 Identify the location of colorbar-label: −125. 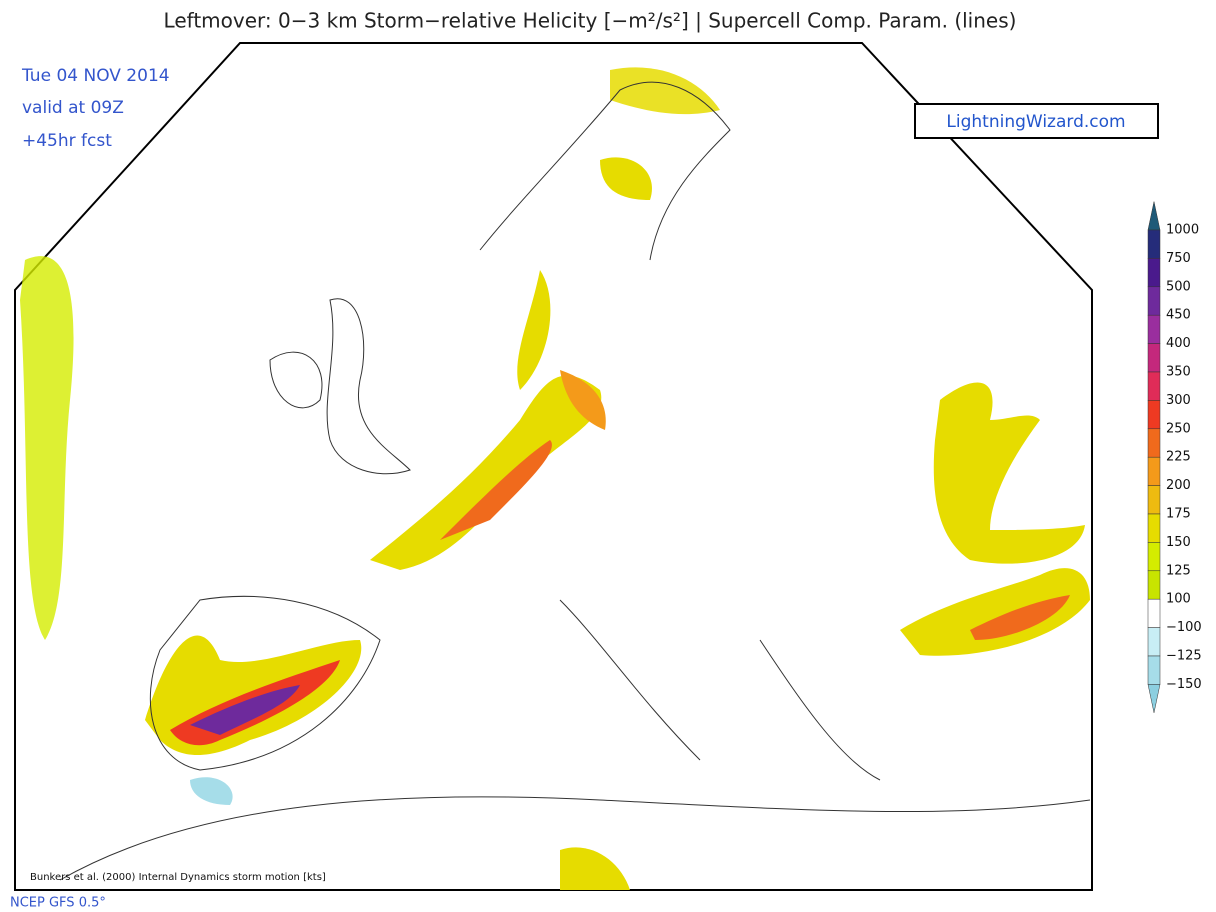
(1184, 656).